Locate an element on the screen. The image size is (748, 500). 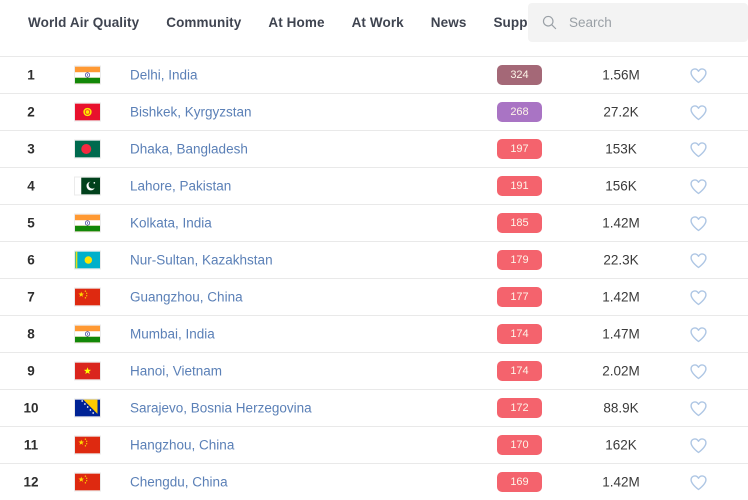
aqi-badge: 170 is located at coordinates (519, 445).